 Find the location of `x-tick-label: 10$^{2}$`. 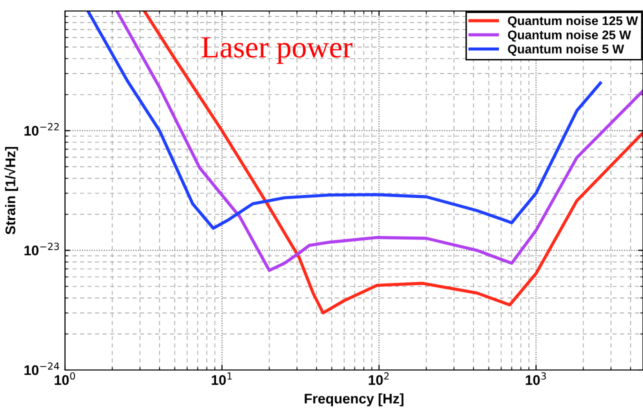

x-tick-label: 10$^{2}$ is located at coordinates (378, 378).